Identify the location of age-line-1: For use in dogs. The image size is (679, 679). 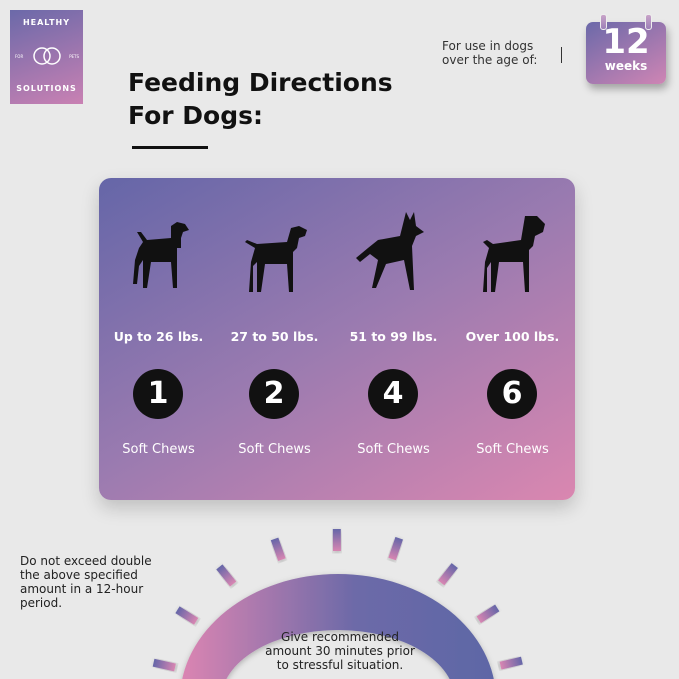
(488, 46).